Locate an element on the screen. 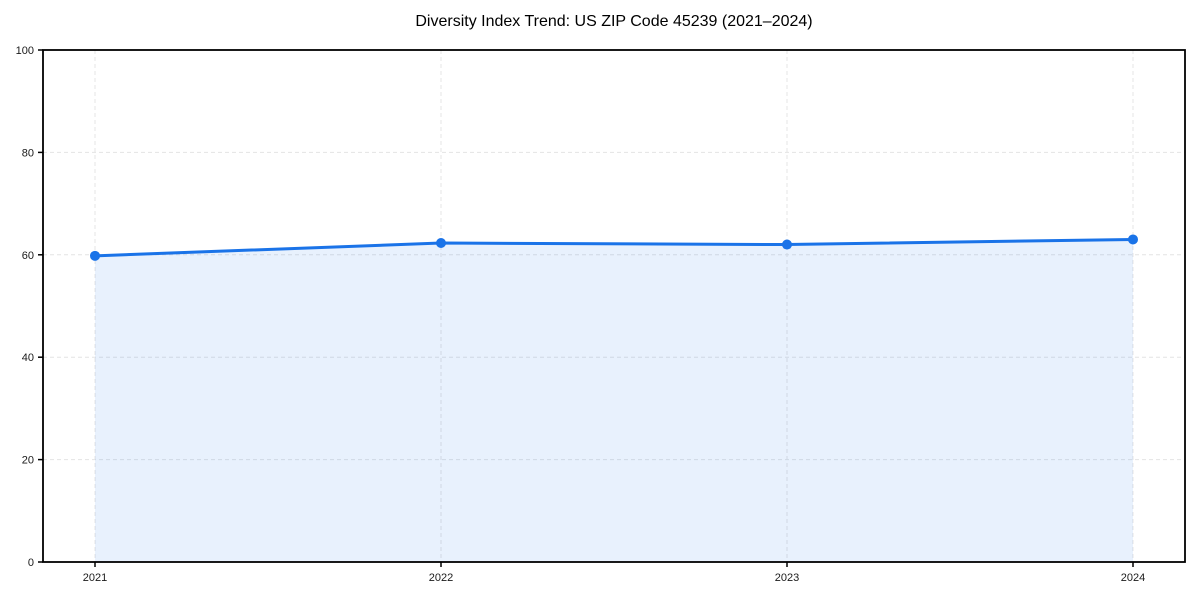  trend-line is located at coordinates (614, 247).